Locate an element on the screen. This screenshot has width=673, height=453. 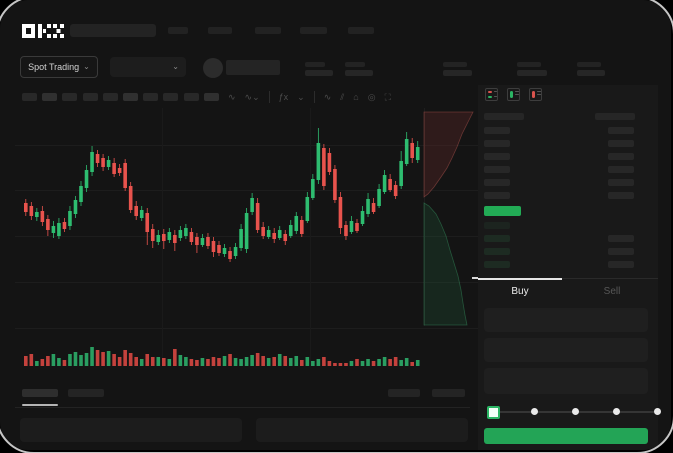
slider-handle is located at coordinates (493, 412).